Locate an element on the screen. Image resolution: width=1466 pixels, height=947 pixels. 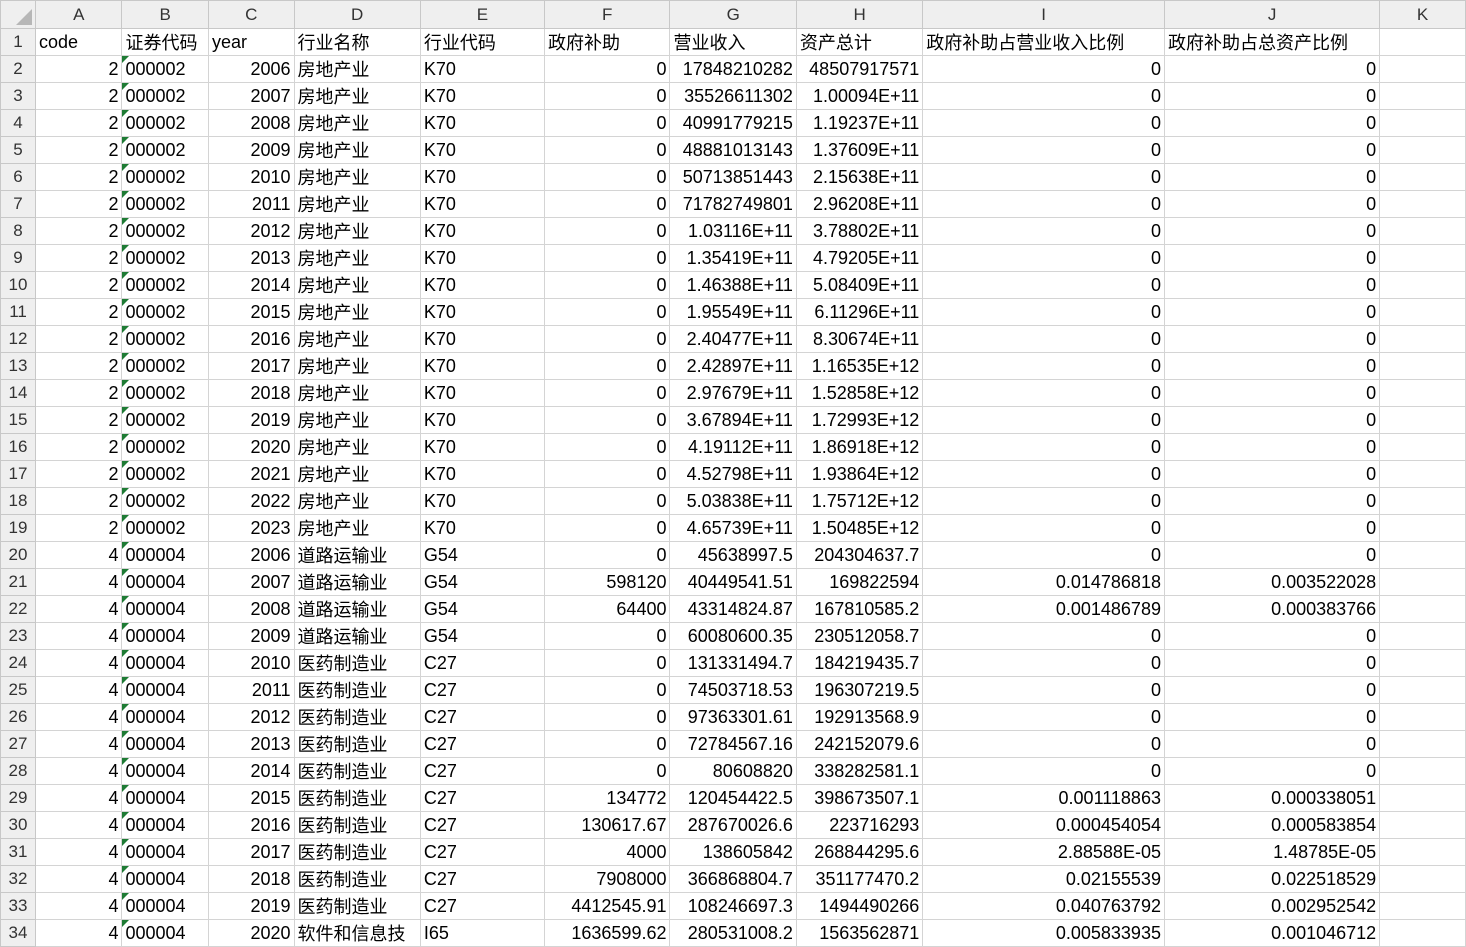
cell-d: 道路运输业 is located at coordinates (357, 555).